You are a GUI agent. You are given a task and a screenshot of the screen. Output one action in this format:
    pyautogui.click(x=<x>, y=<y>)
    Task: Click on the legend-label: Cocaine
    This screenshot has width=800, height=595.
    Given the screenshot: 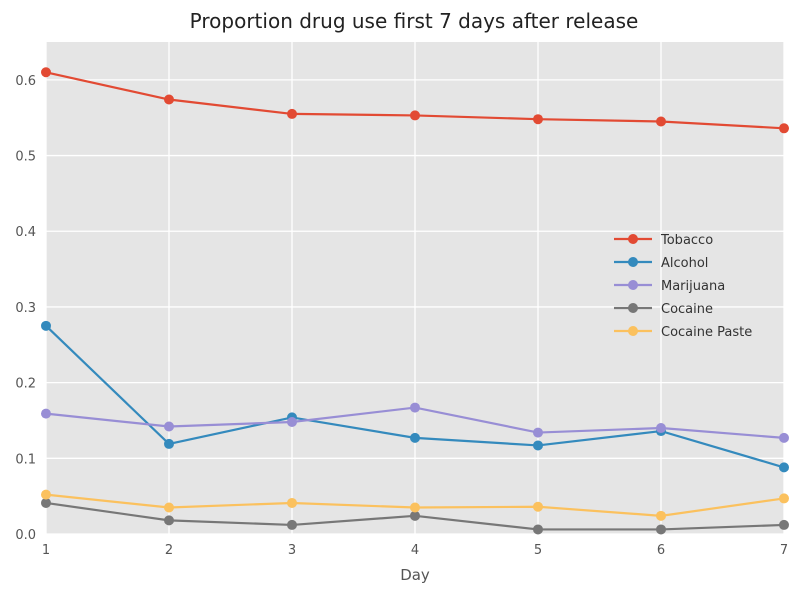 What is the action you would take?
    pyautogui.click(x=687, y=309)
    